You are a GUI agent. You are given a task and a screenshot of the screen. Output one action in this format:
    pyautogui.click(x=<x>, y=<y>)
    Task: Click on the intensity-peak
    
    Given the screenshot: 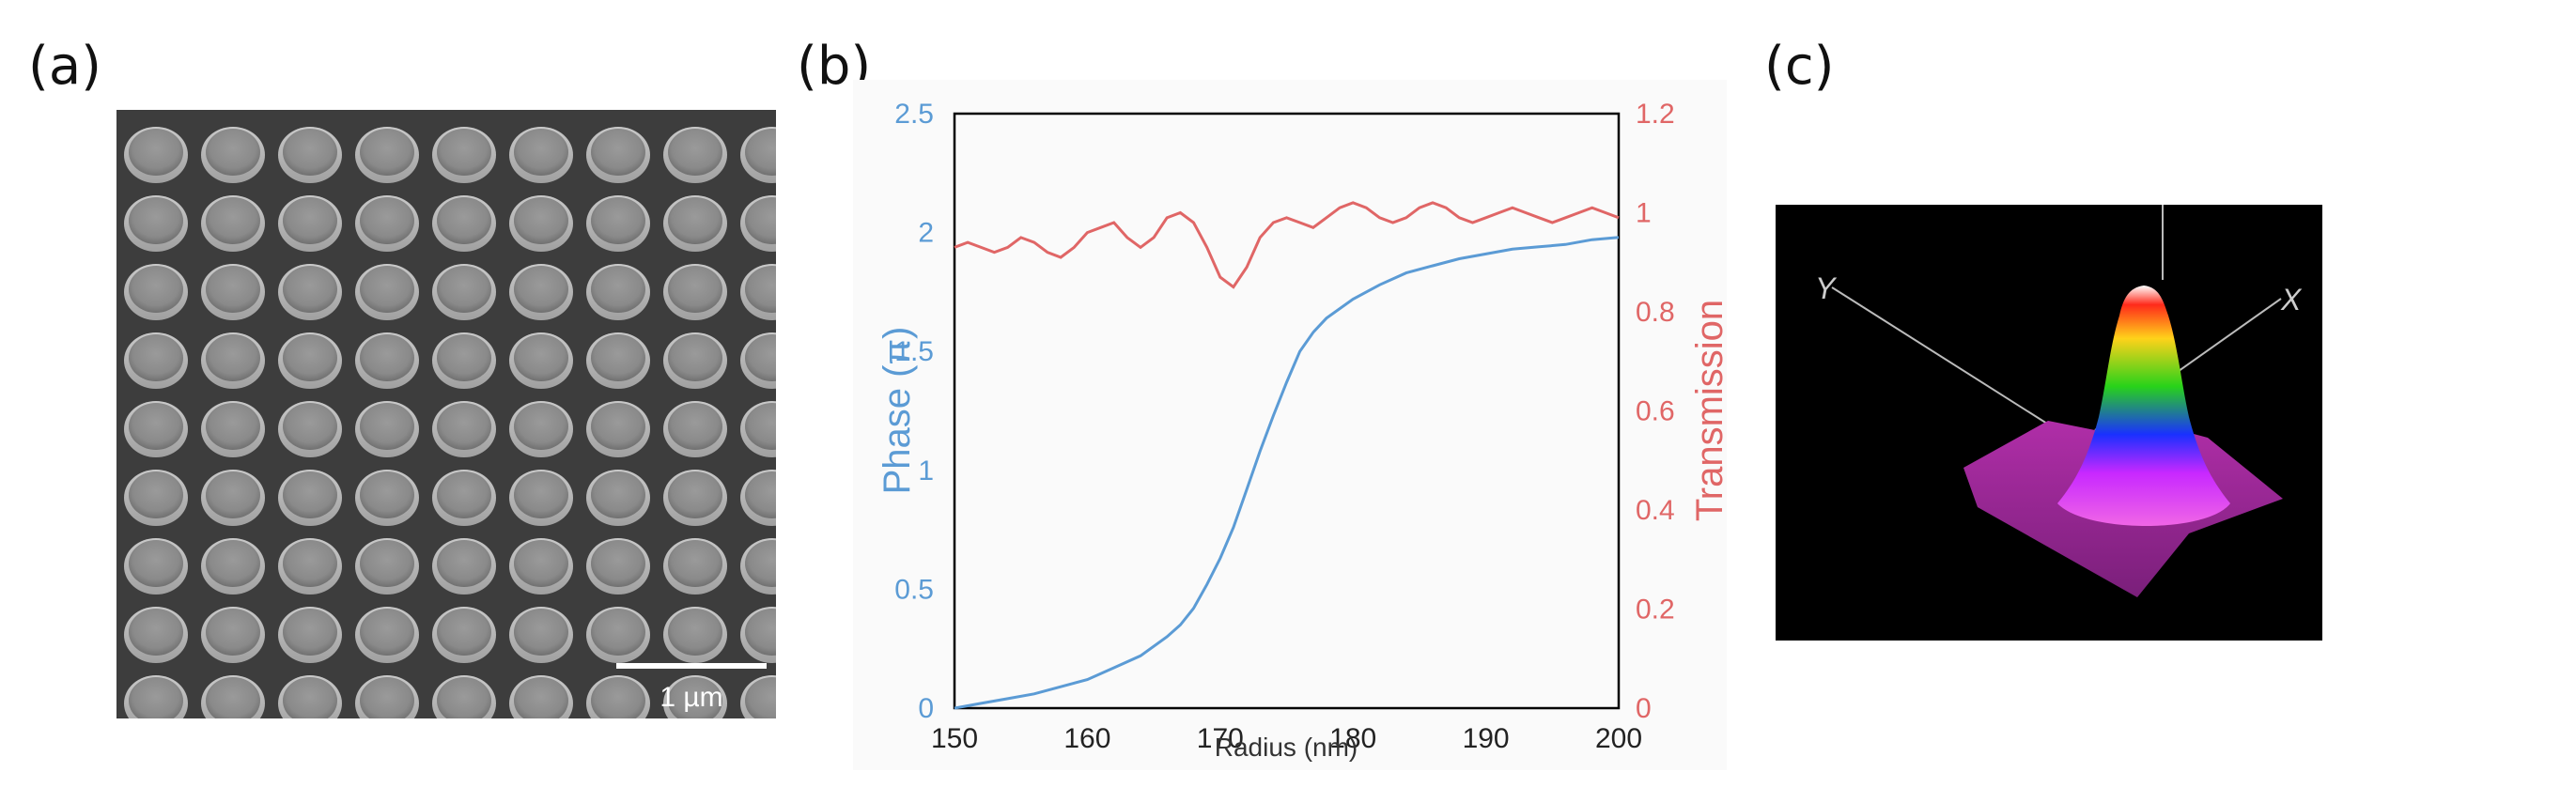 What is the action you would take?
    pyautogui.click(x=2143, y=406)
    